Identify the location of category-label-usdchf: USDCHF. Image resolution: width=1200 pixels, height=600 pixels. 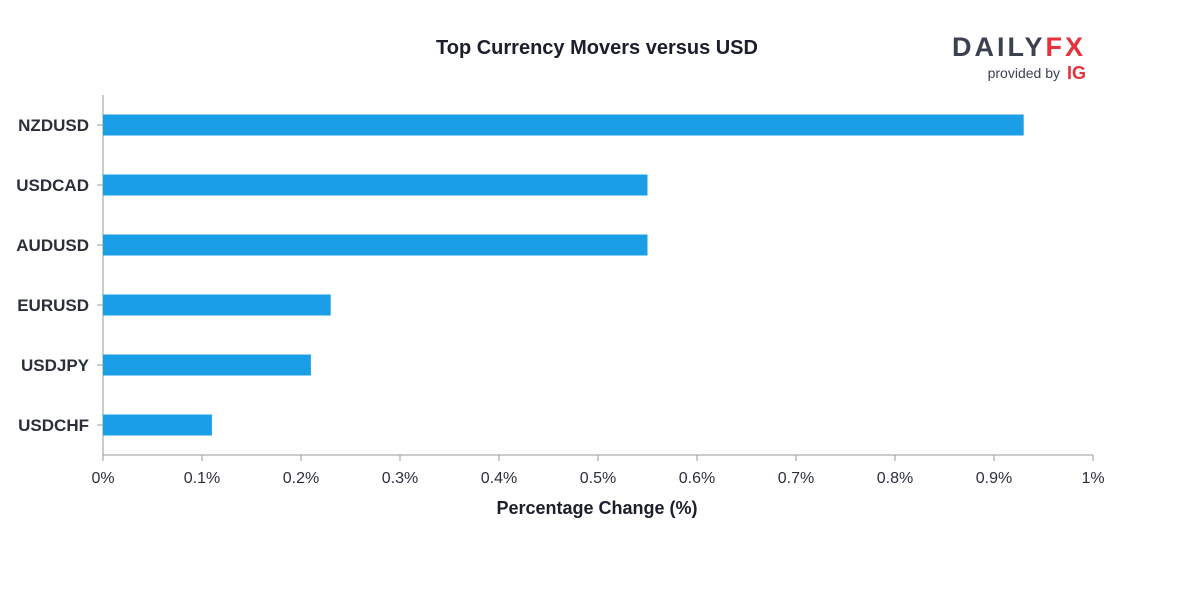
(53, 425).